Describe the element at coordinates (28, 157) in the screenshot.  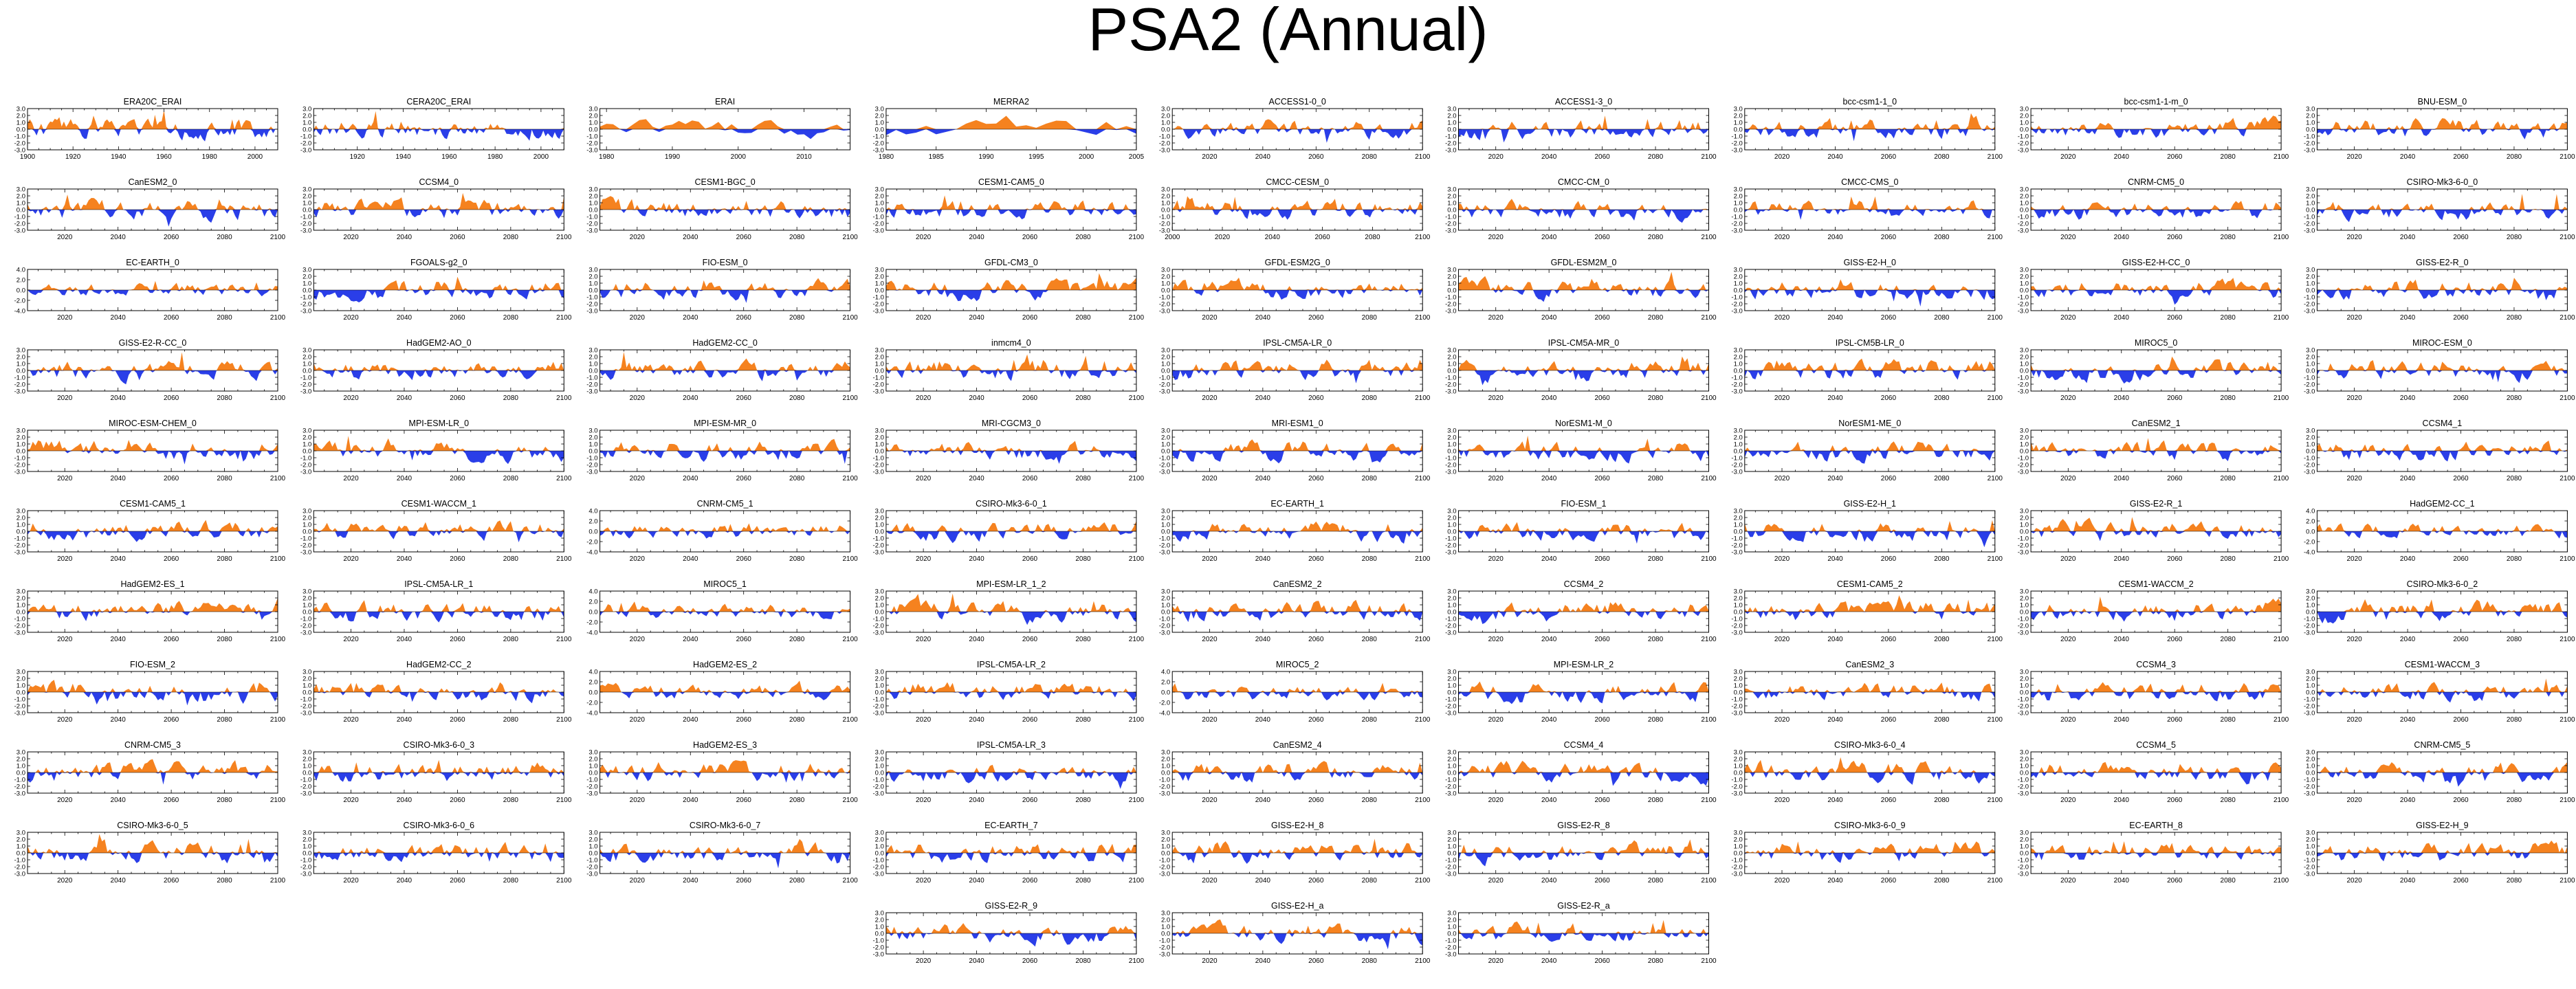
I see `x-tick-label: 1900` at that location.